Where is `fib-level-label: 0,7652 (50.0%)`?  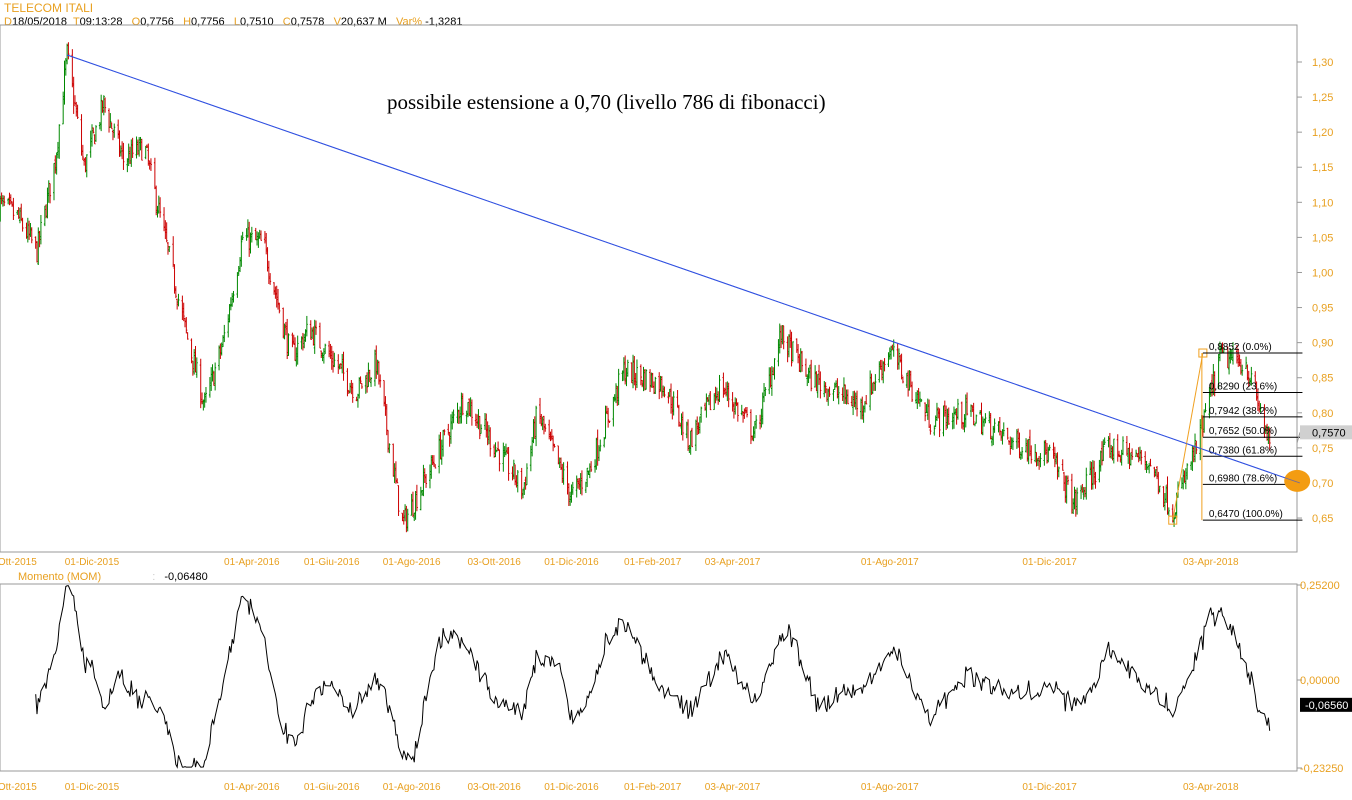 fib-level-label: 0,7652 (50.0%) is located at coordinates (1243, 431).